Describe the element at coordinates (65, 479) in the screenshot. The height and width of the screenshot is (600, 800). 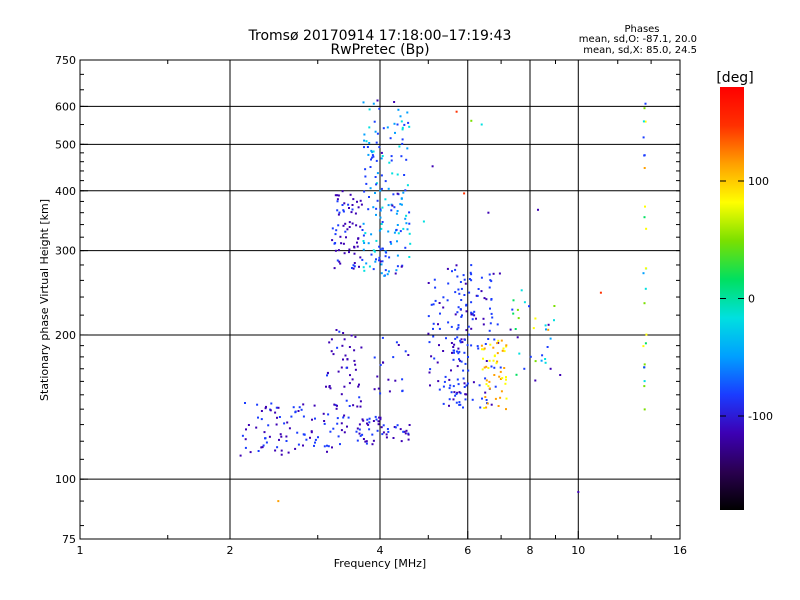
I see `y-tick-label: 100` at that location.